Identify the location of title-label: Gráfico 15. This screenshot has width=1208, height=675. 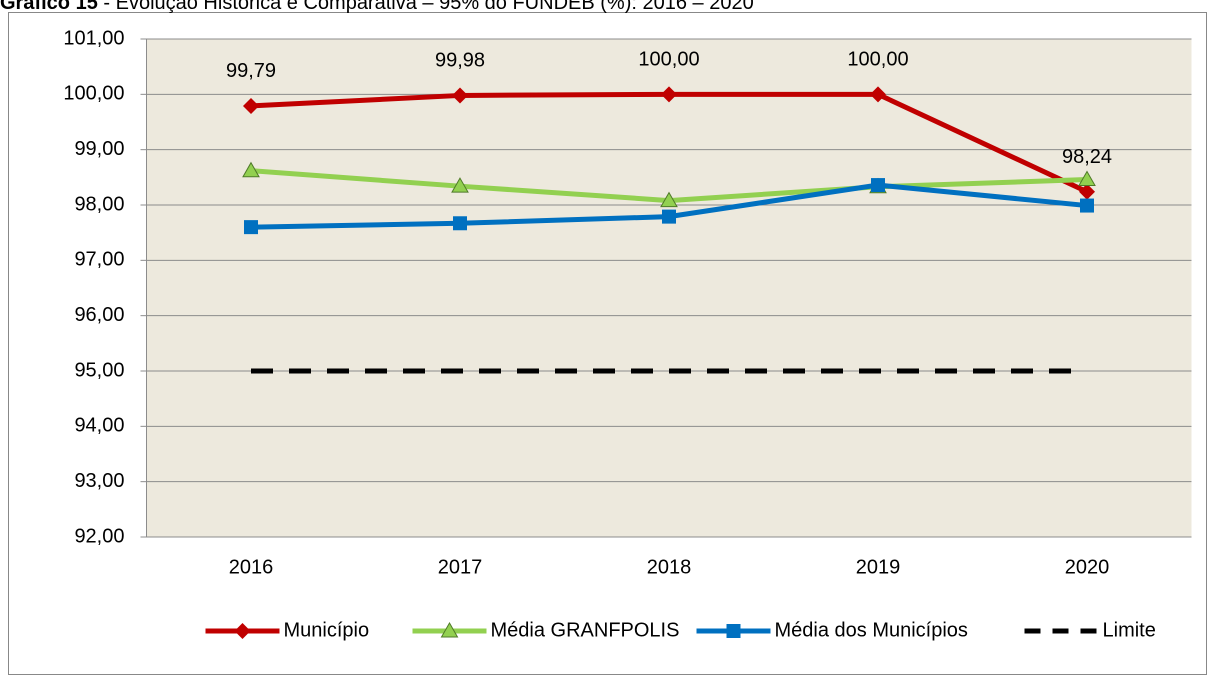
(49, 7).